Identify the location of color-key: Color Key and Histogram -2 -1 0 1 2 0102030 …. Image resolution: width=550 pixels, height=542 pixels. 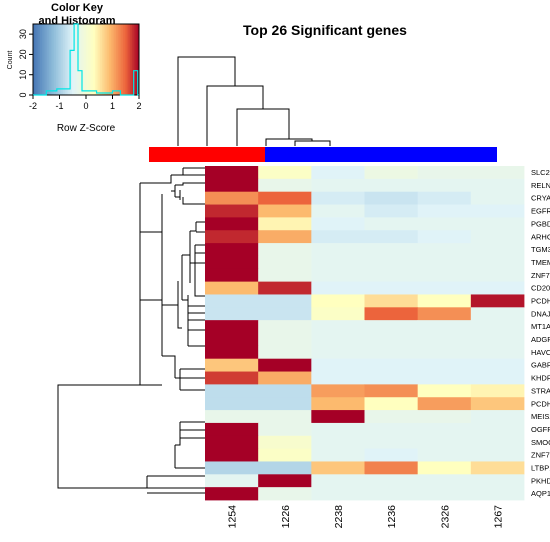
(74, 68).